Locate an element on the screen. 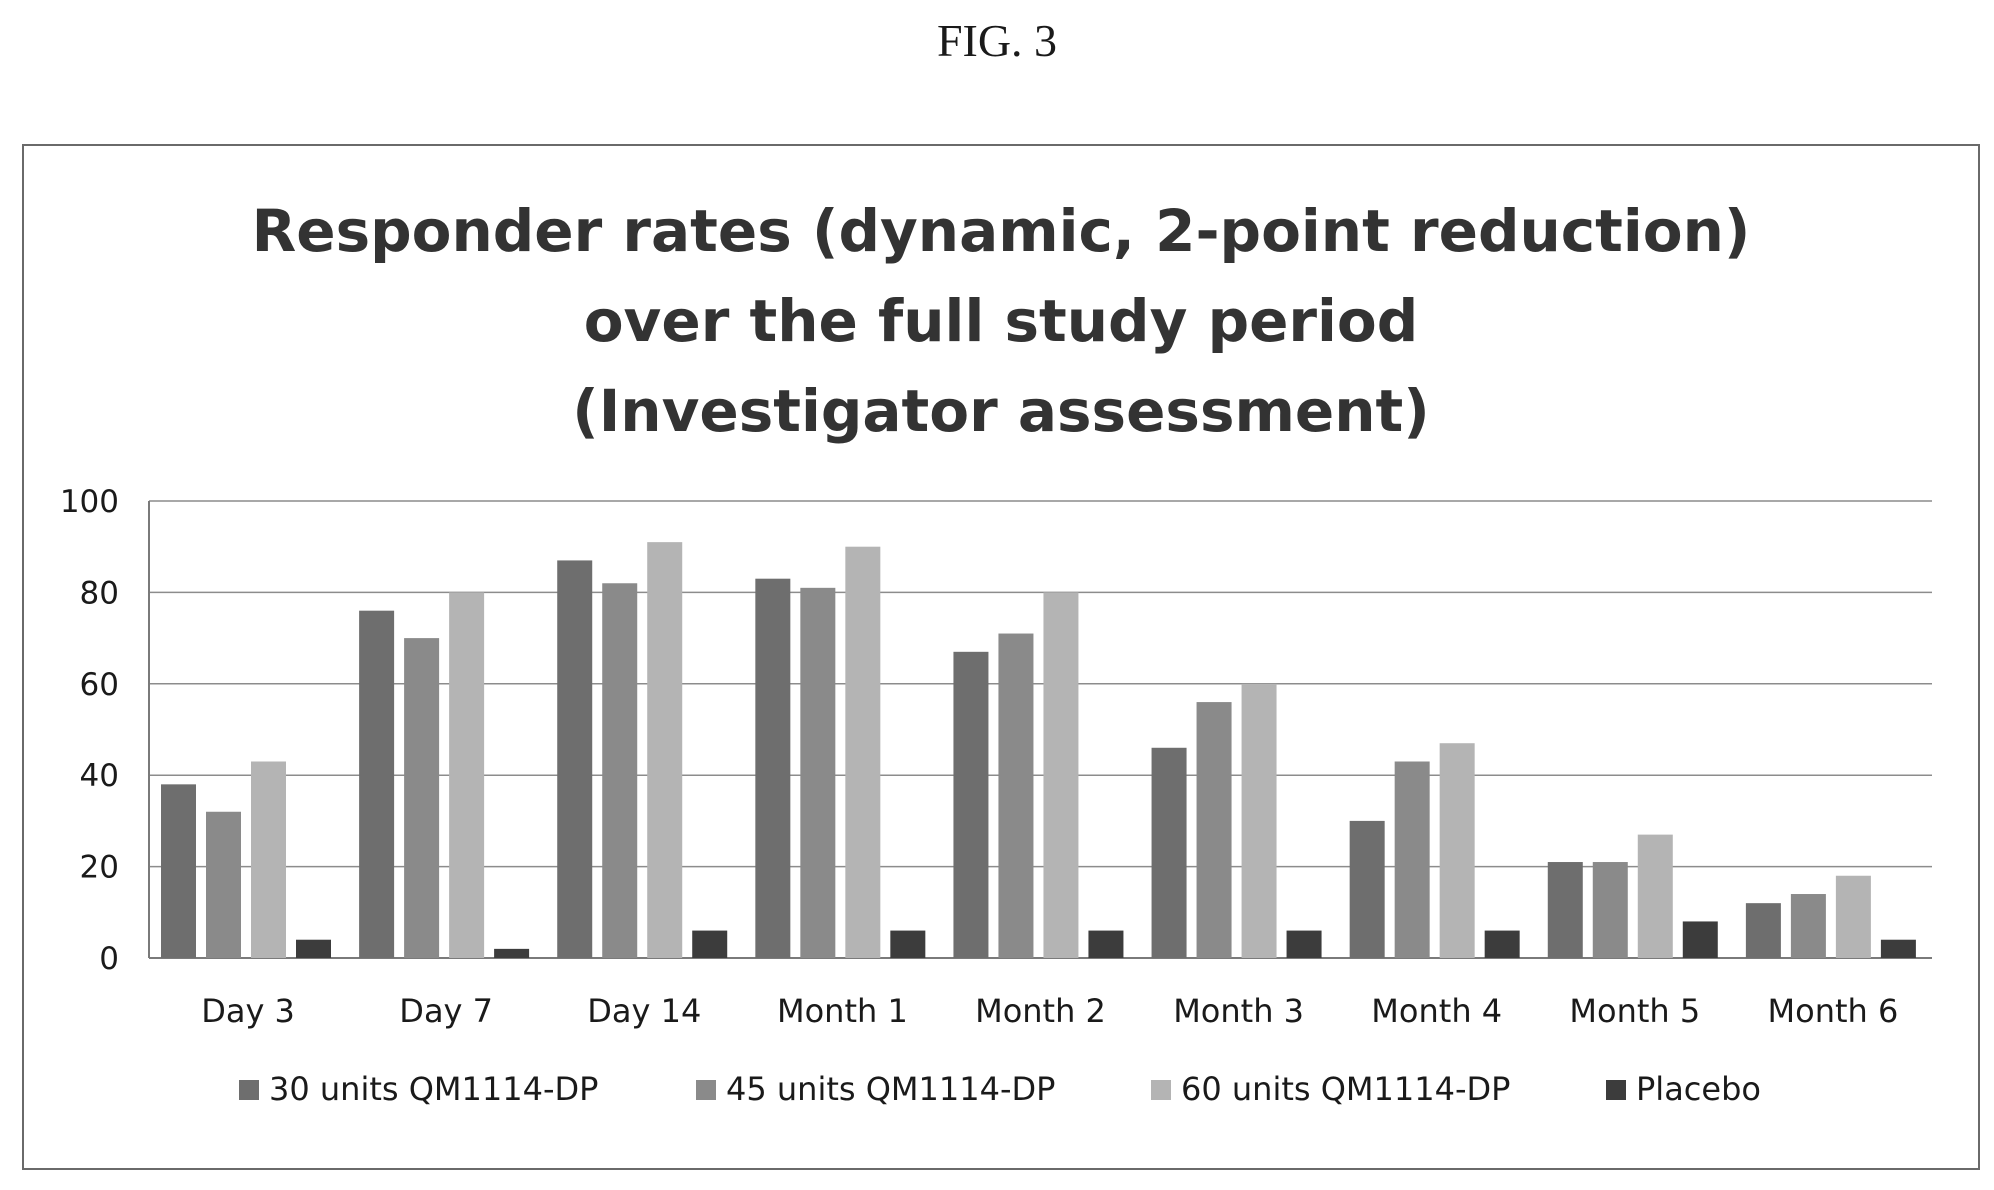 The height and width of the screenshot is (1190, 1994). x-tick-label: Day 7 is located at coordinates (446, 1011).